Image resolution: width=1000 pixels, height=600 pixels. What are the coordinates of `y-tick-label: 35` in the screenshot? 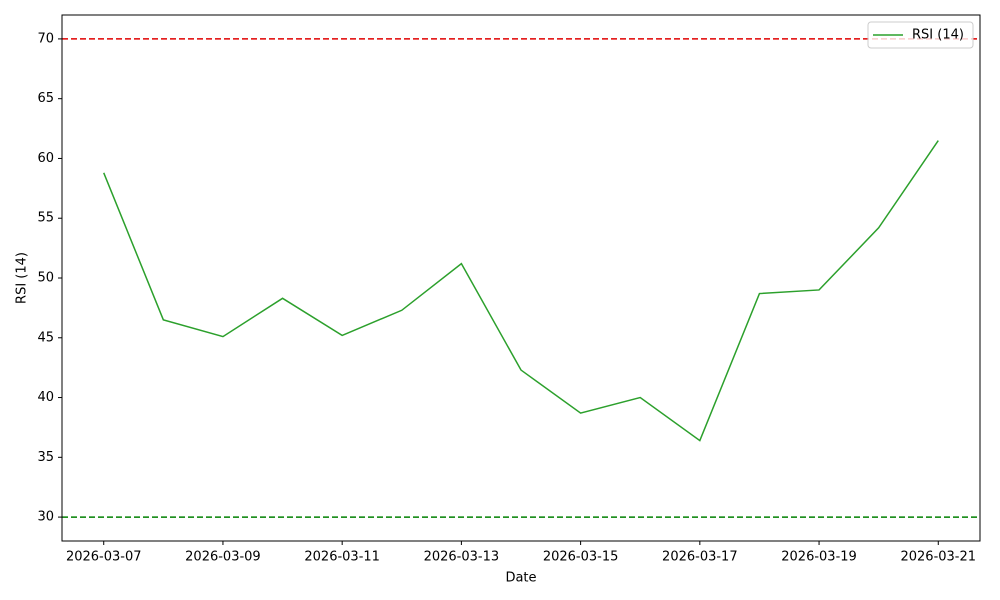 It's located at (45, 457).